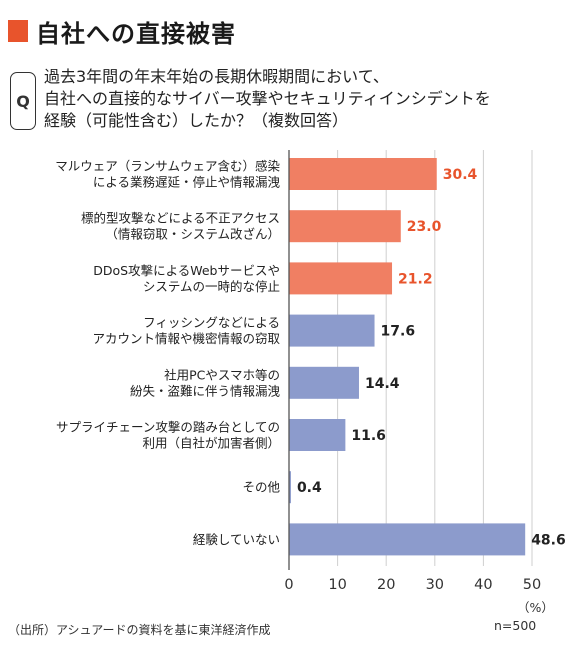  Describe the element at coordinates (23, 101) in the screenshot. I see `question-badge: Q` at that location.